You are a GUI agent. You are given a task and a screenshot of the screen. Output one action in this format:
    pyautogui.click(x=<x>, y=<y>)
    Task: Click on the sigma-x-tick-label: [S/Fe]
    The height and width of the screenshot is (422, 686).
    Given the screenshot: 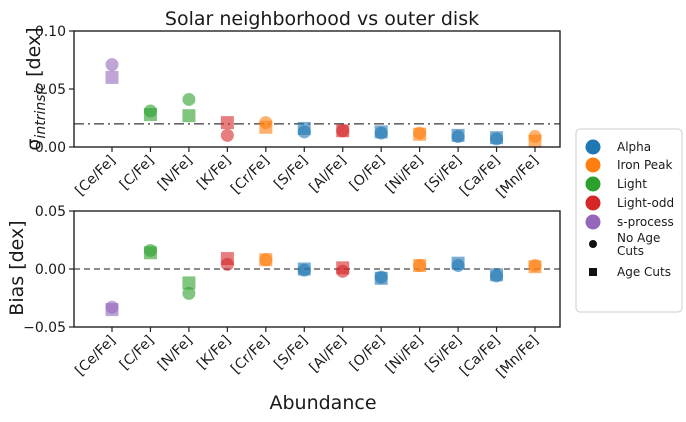 What is the action you would take?
    pyautogui.click(x=291, y=173)
    